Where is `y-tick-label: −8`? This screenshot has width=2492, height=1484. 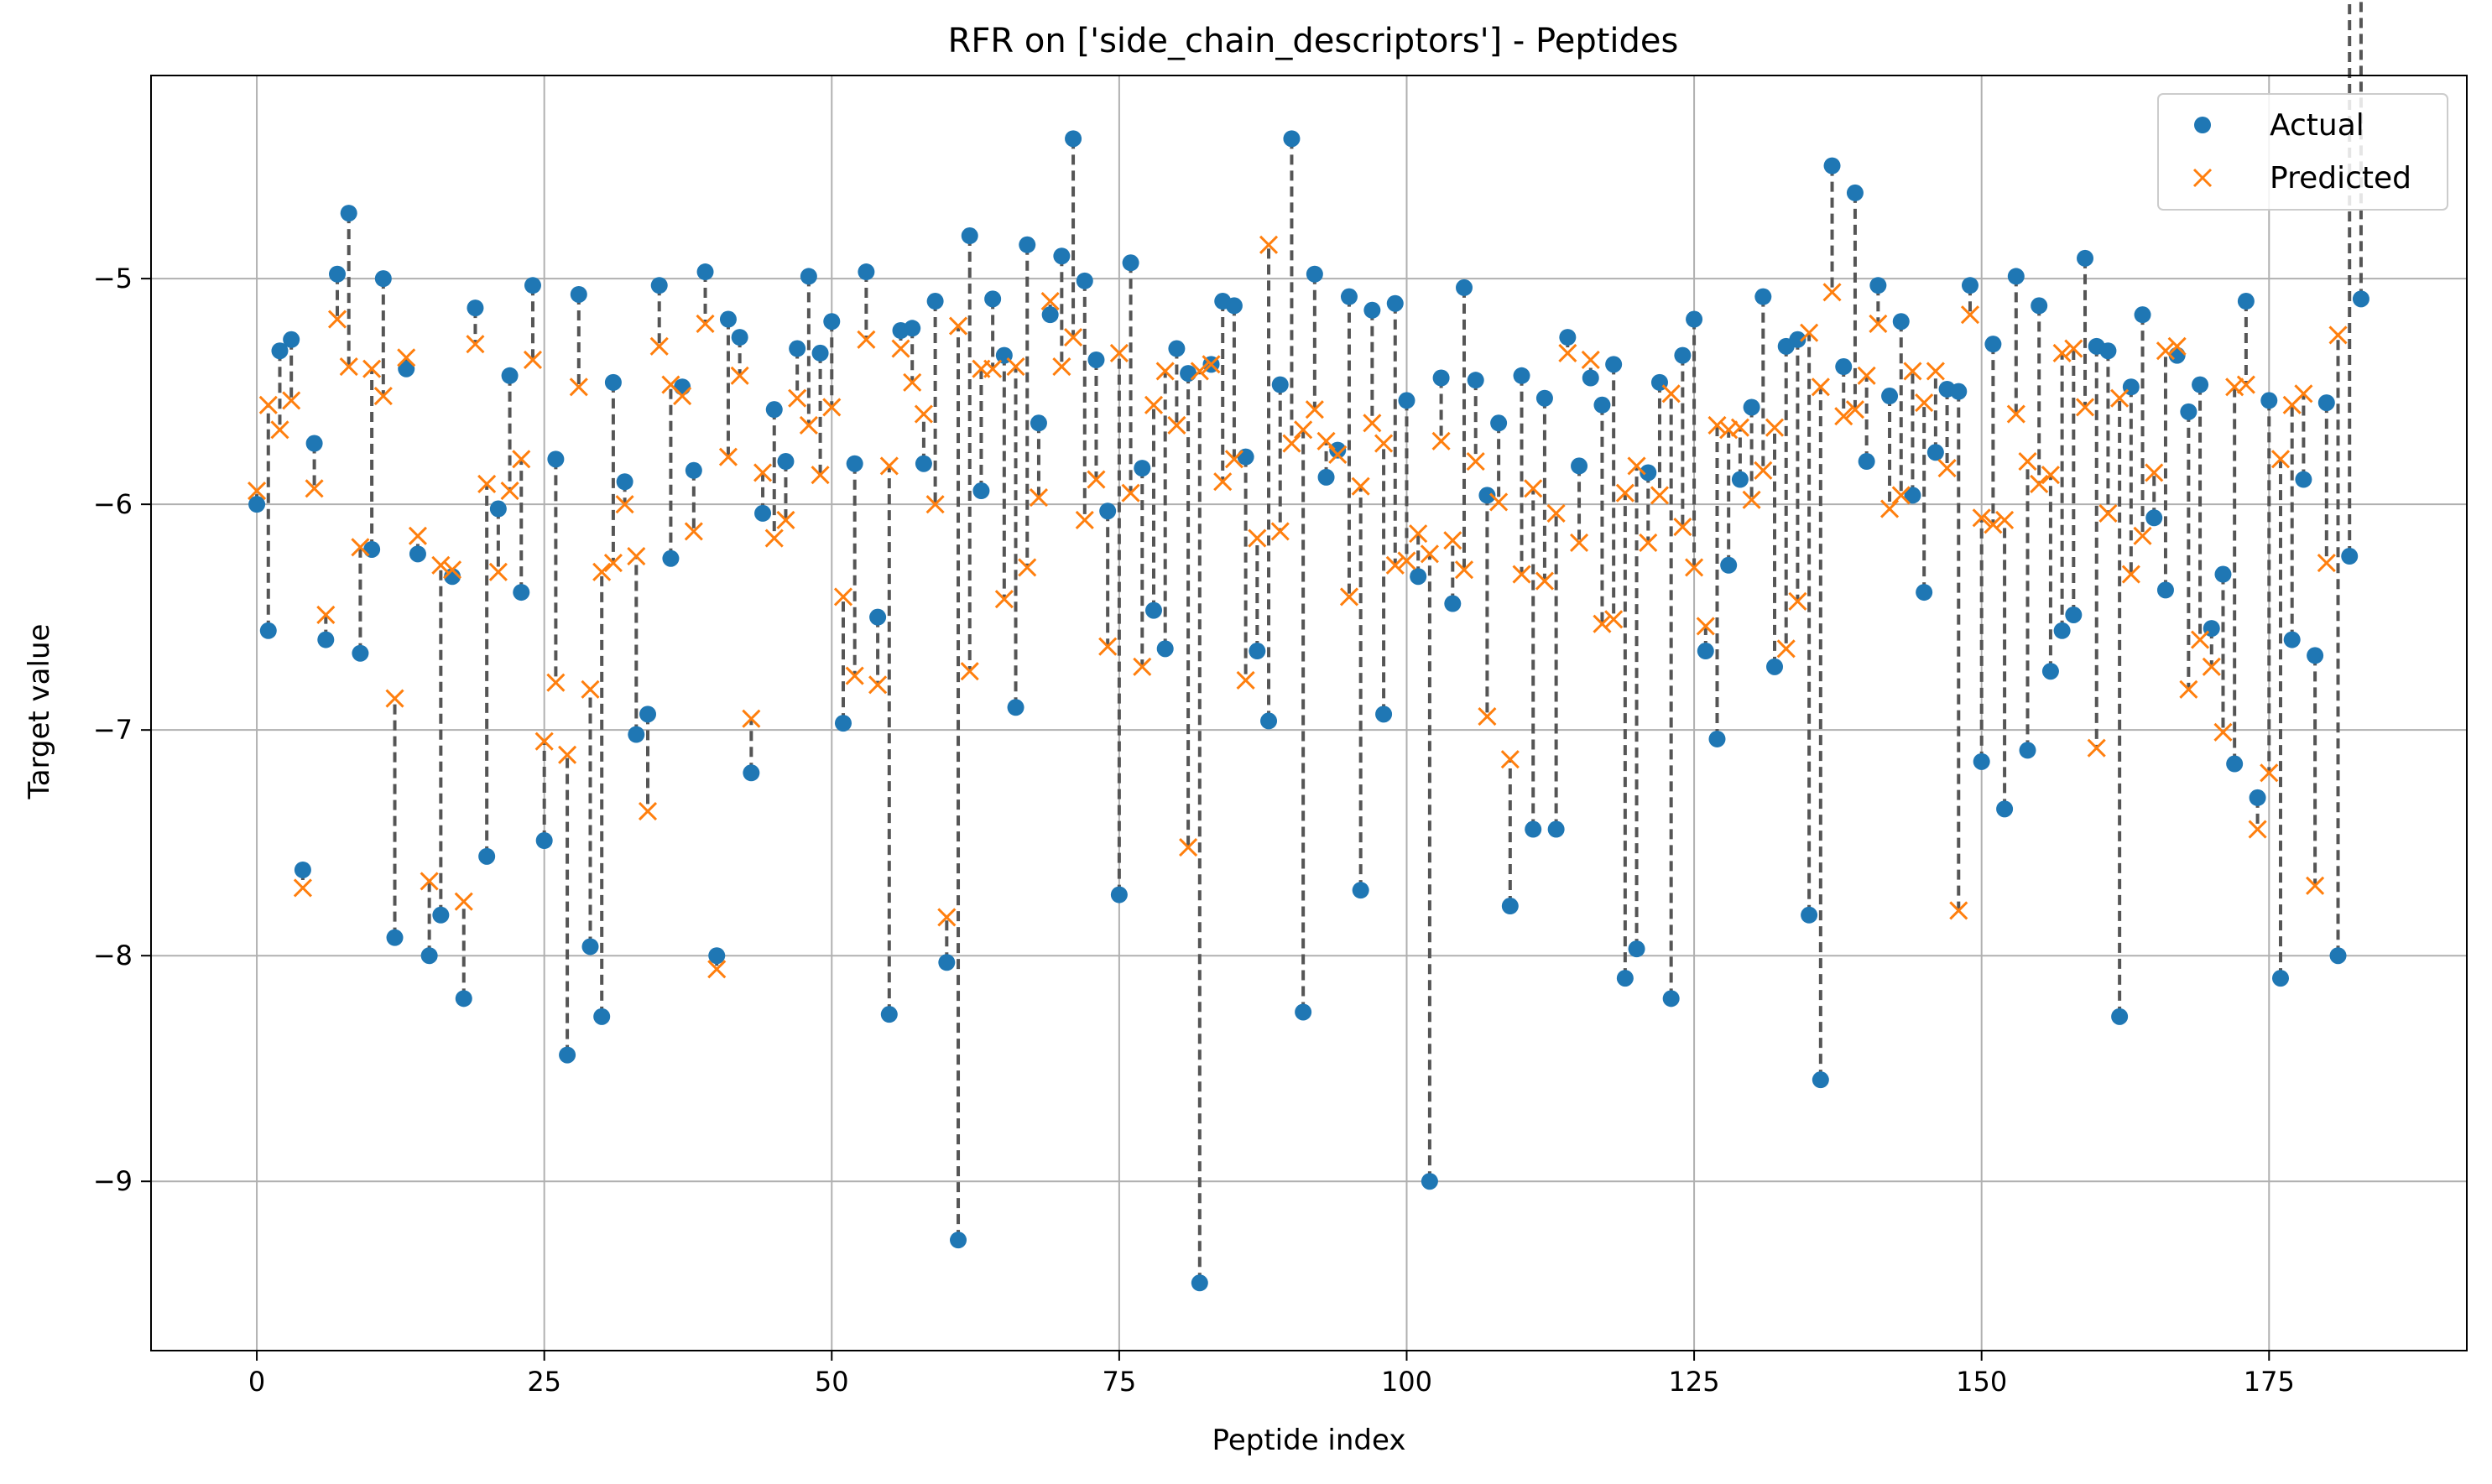 y-tick-label: −8 is located at coordinates (113, 955).